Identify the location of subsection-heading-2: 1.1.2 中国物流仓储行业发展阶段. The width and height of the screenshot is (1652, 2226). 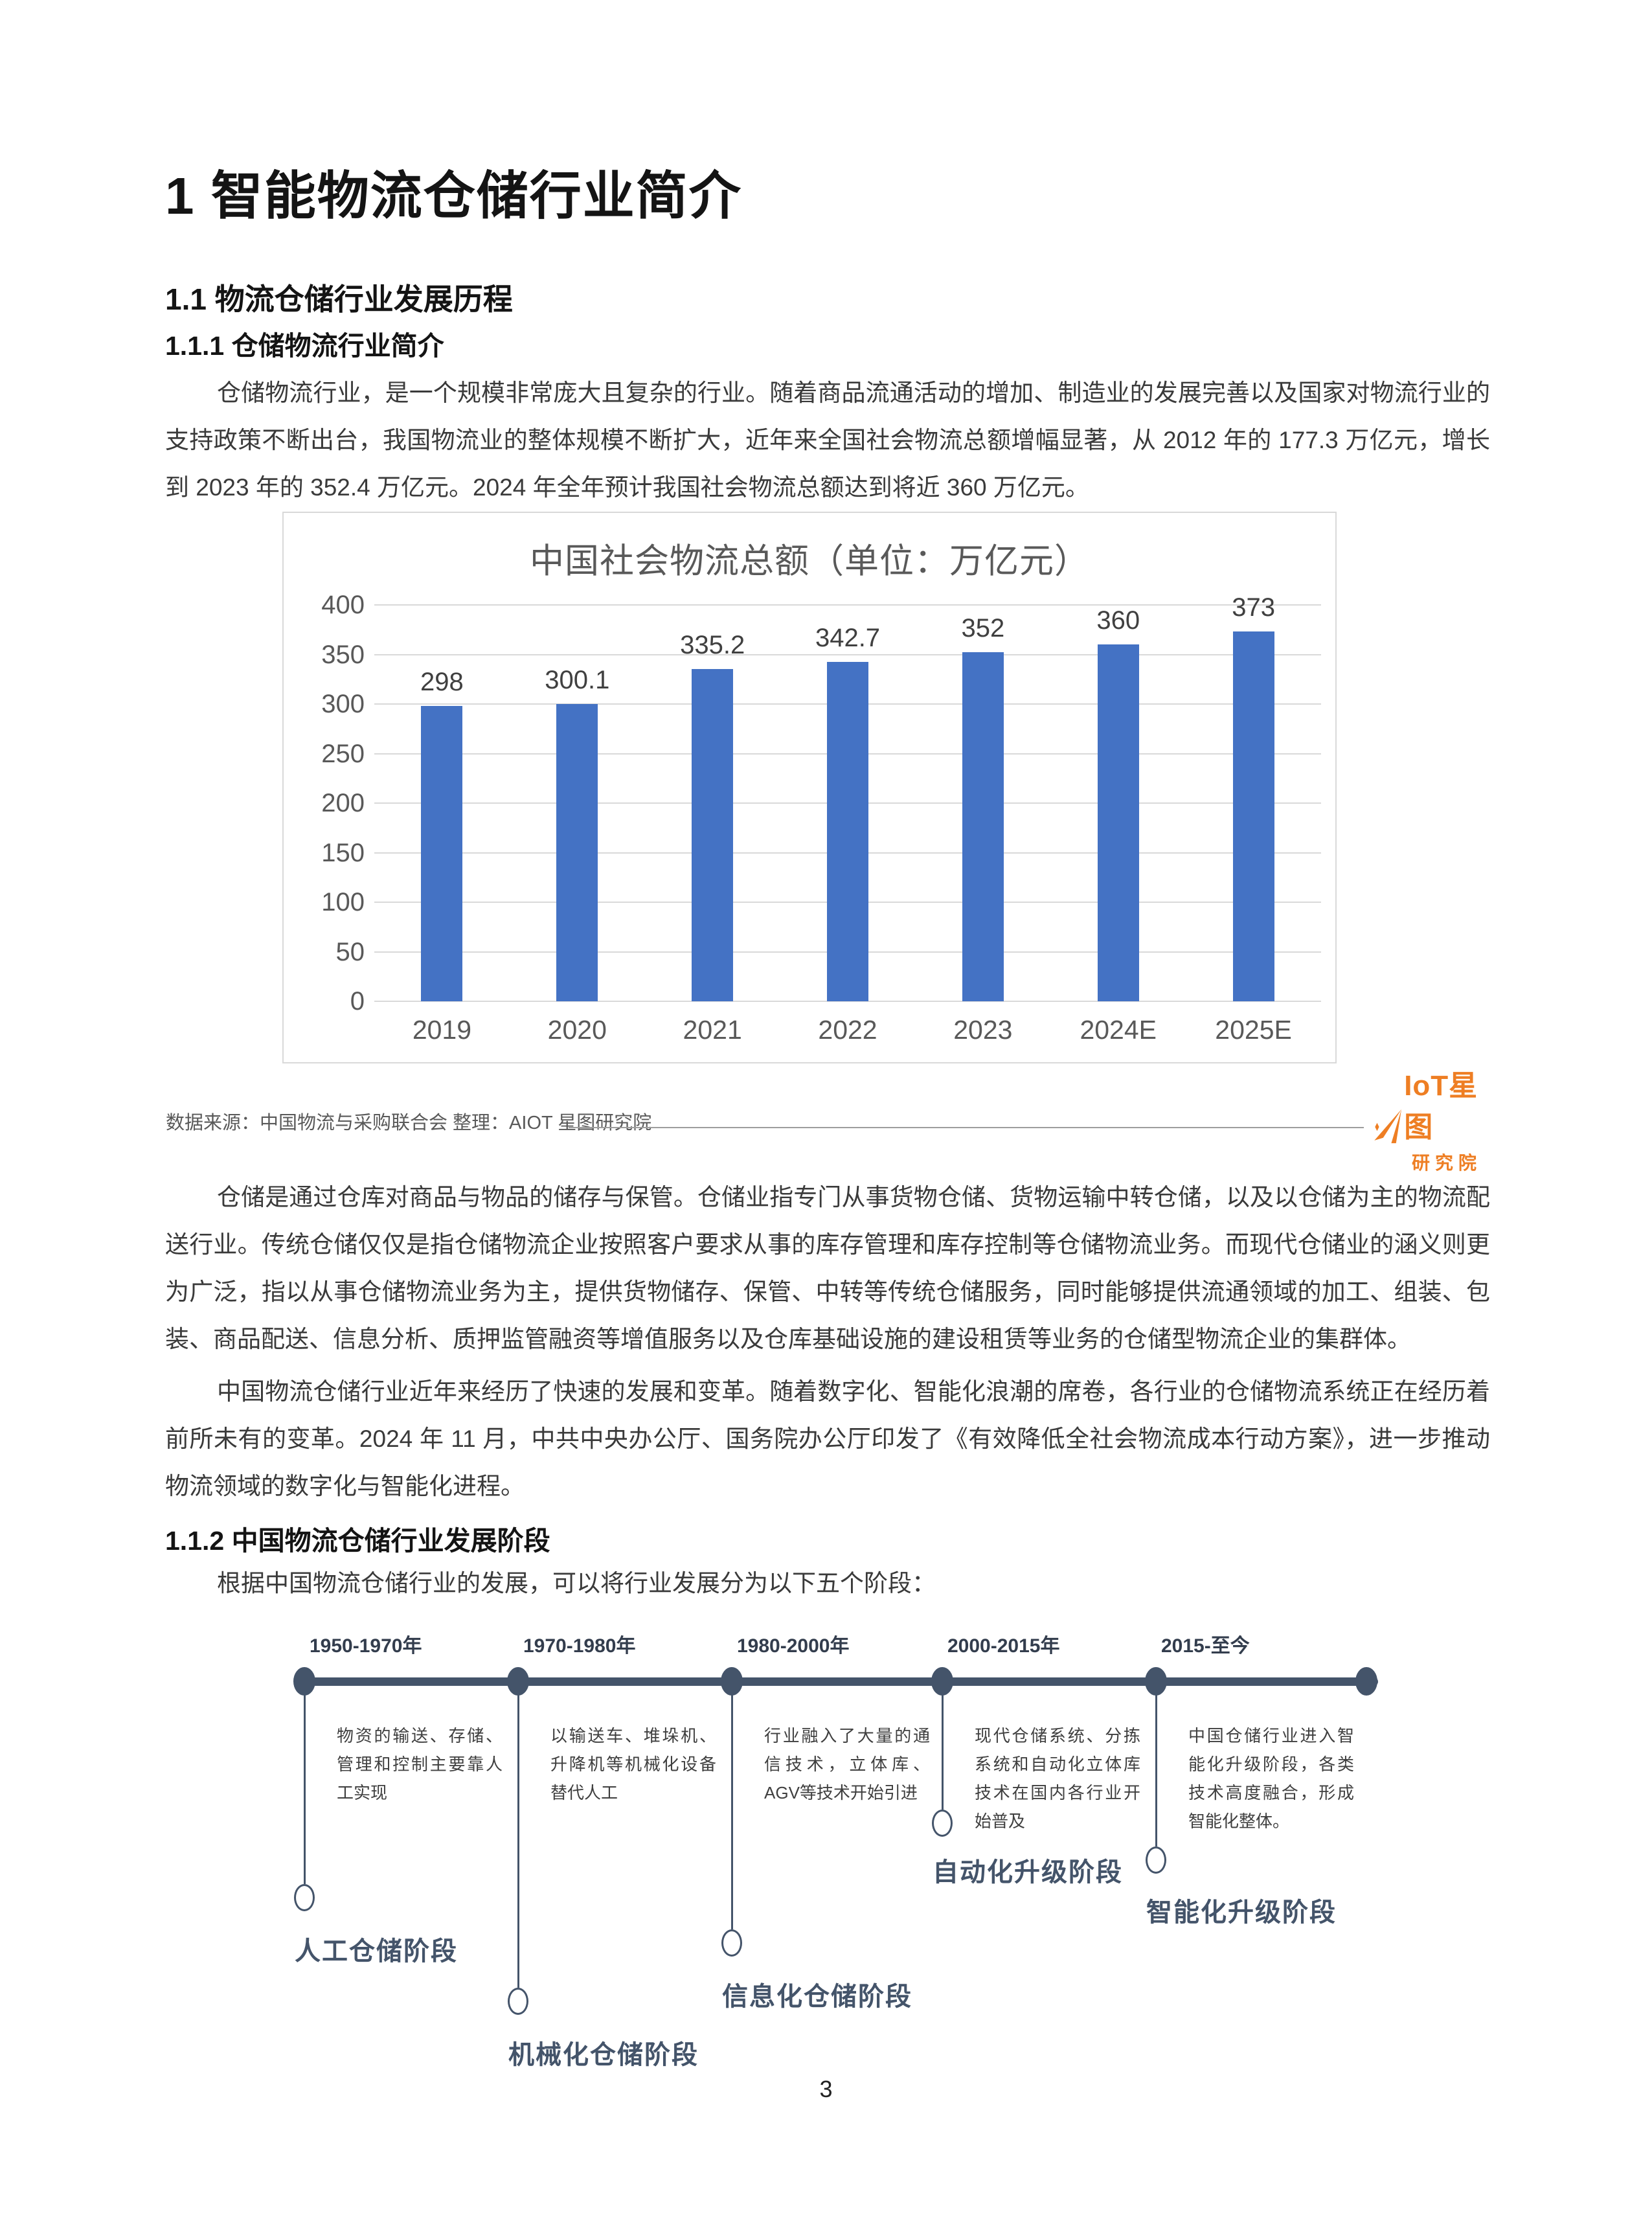
(358, 1541).